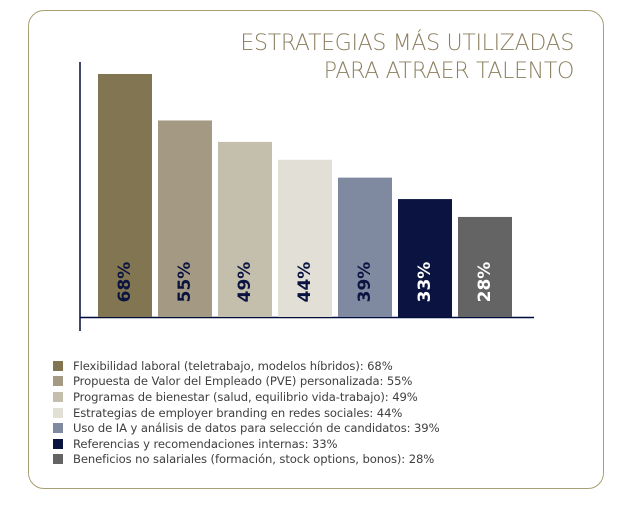 Image resolution: width=624 pixels, height=507 pixels. I want to click on chart-title-line-2: PARA ATRAER TALENTO, so click(449, 71).